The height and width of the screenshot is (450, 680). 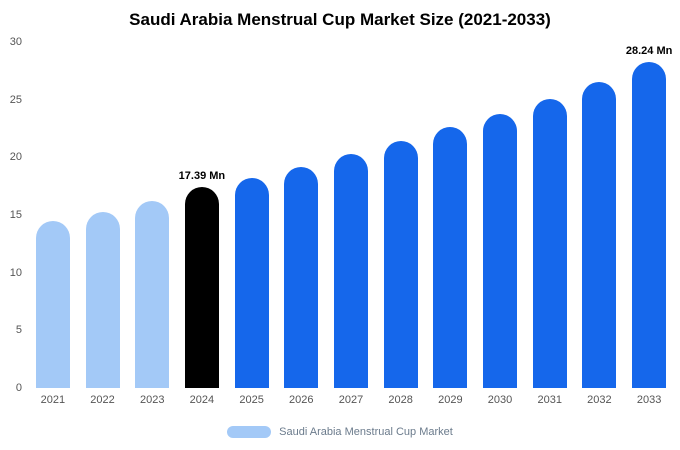 I want to click on x-tick-label: 2026, so click(x=301, y=400).